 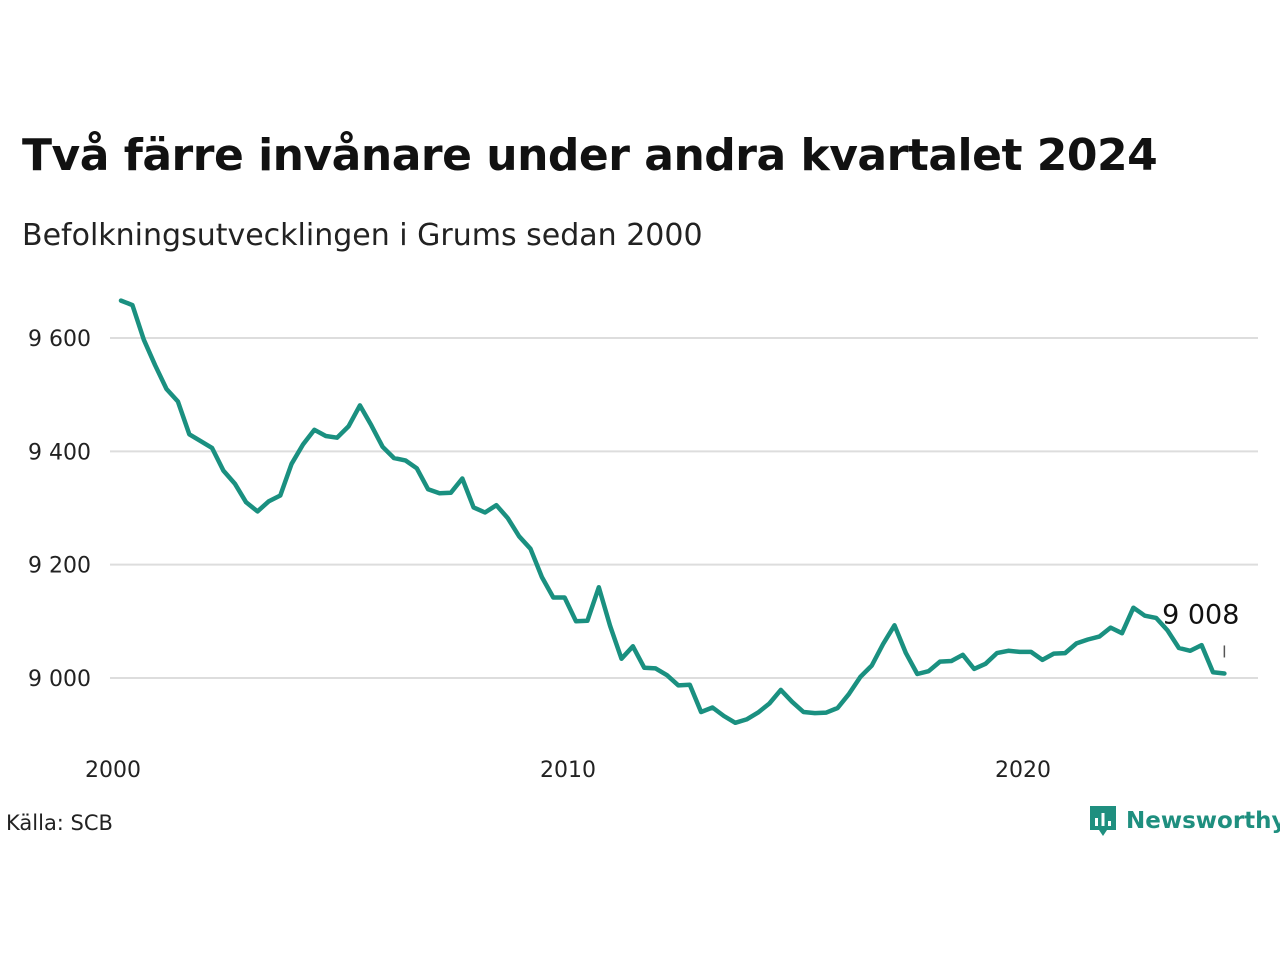 I want to click on y-axis-ticks: 9 000 9 200 9 400 9 600, so click(x=59, y=509).